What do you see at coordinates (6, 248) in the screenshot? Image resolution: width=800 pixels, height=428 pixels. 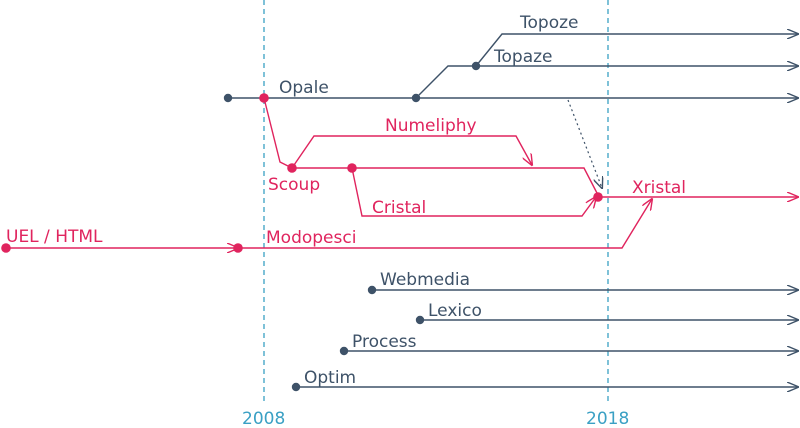 I see `uel-html-dot` at bounding box center [6, 248].